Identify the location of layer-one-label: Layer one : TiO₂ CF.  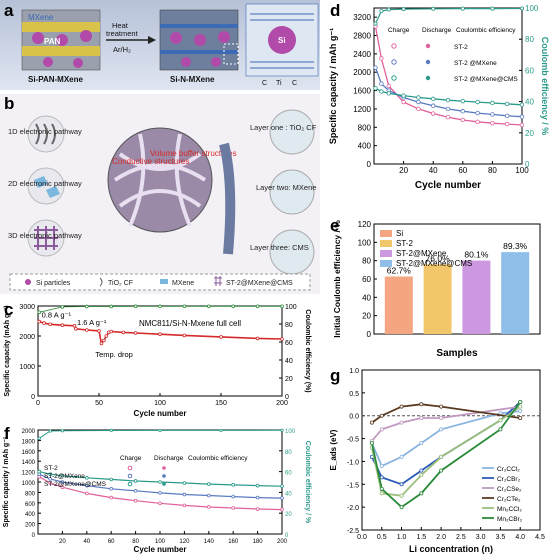
(283, 127).